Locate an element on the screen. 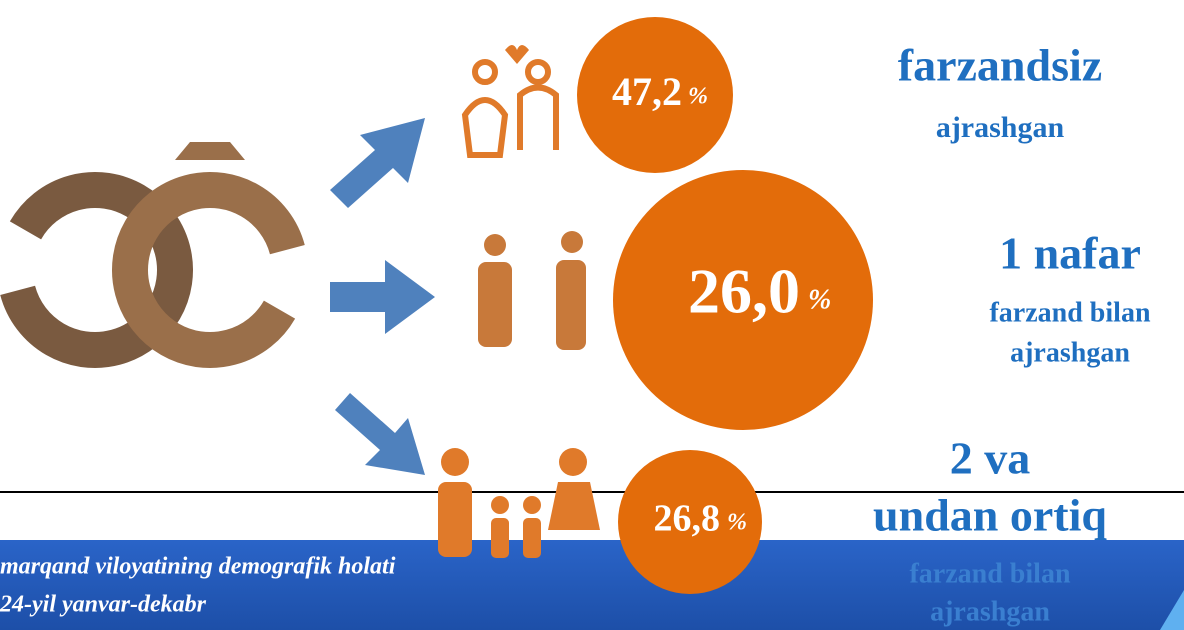 The width and height of the screenshot is (1184, 630). percent-value: 47,2 is located at coordinates (647, 91).